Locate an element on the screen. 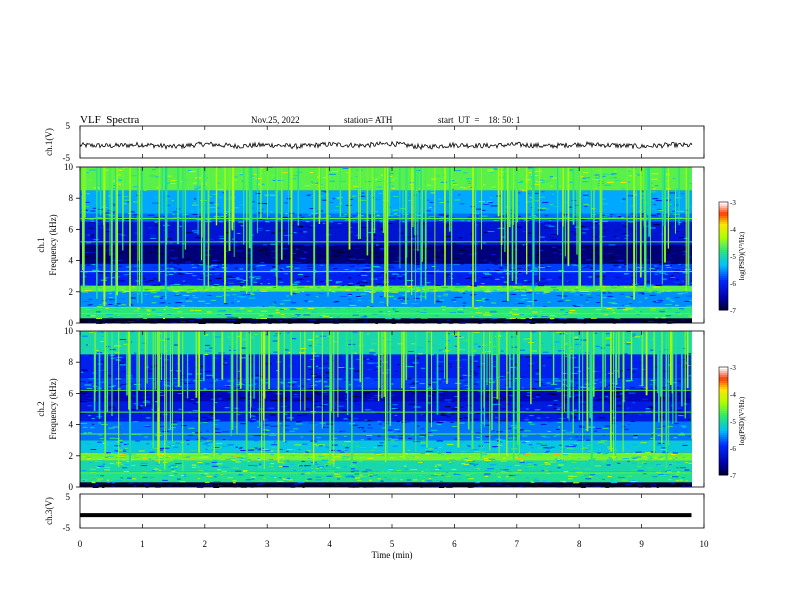 This screenshot has width=792, height=612. start-time-label: start UT = 18: 50: 1 is located at coordinates (479, 120).